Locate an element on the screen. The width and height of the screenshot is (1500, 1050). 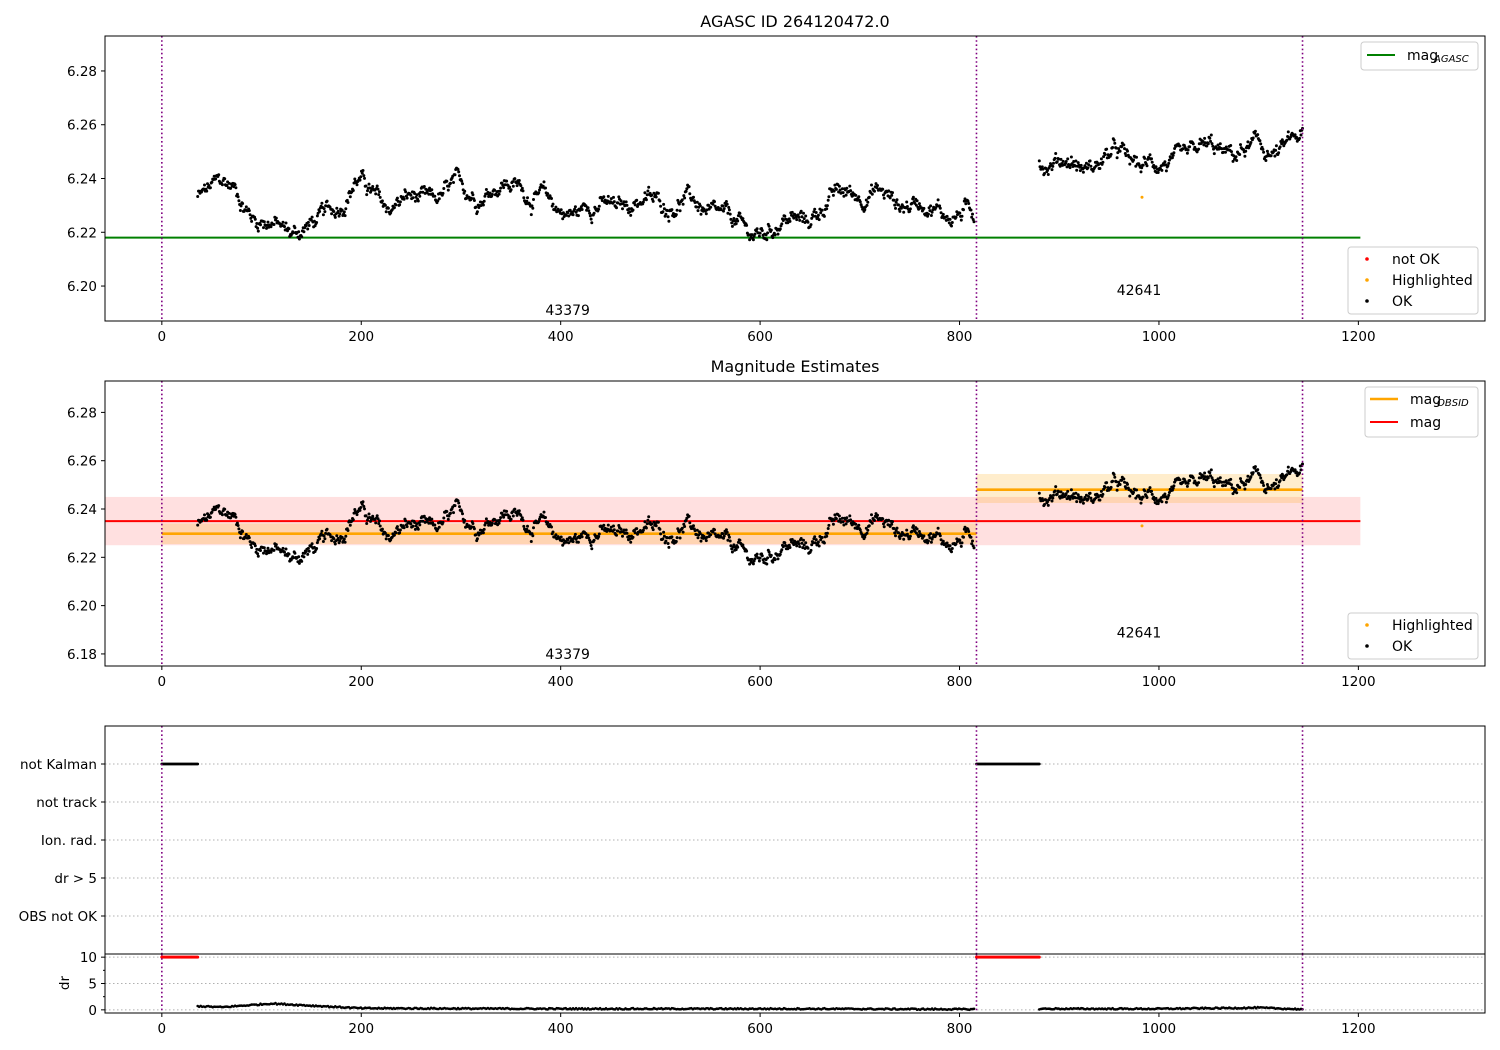
highlighted-point is located at coordinates (1142, 197).